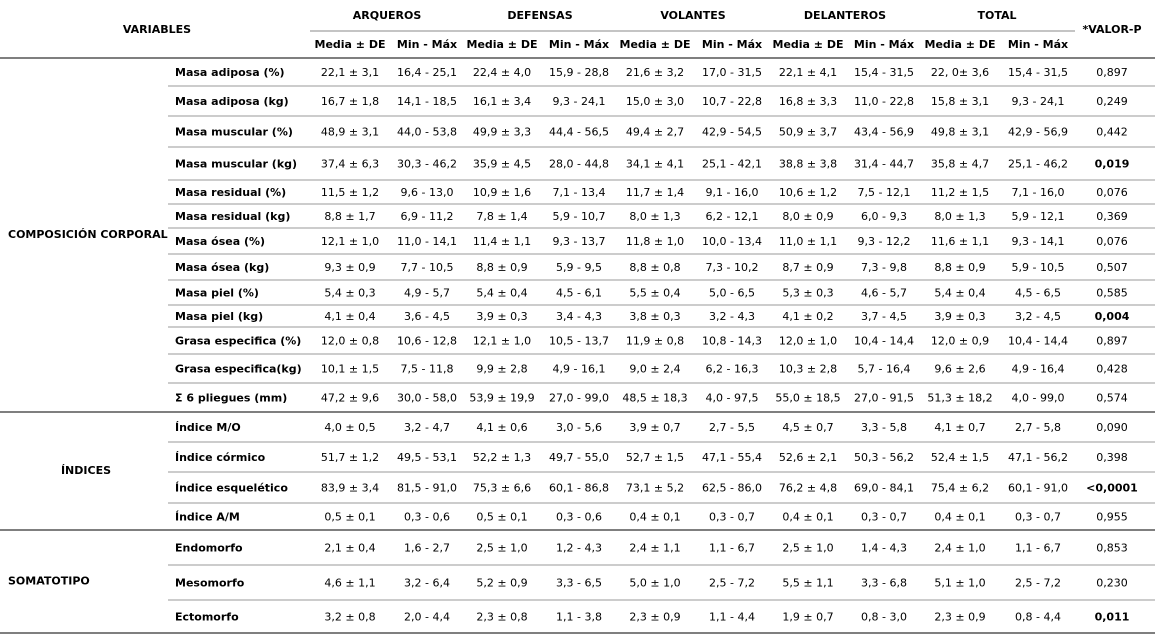  I want to click on cell: 3,2 - 4,7, so click(427, 427).